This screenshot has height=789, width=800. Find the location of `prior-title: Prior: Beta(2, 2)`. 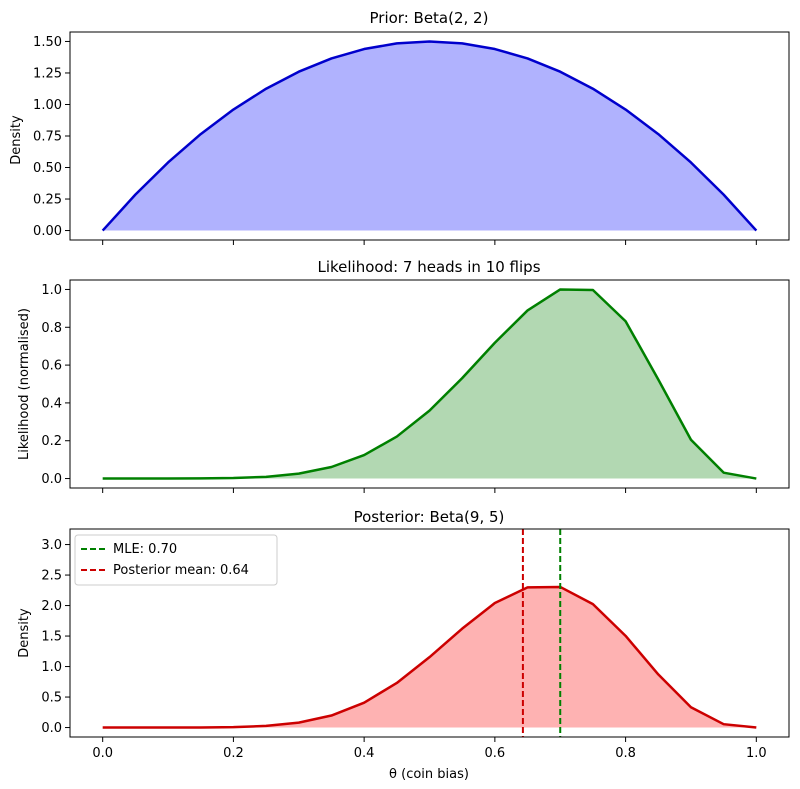

prior-title: Prior: Beta(2, 2) is located at coordinates (429, 18).